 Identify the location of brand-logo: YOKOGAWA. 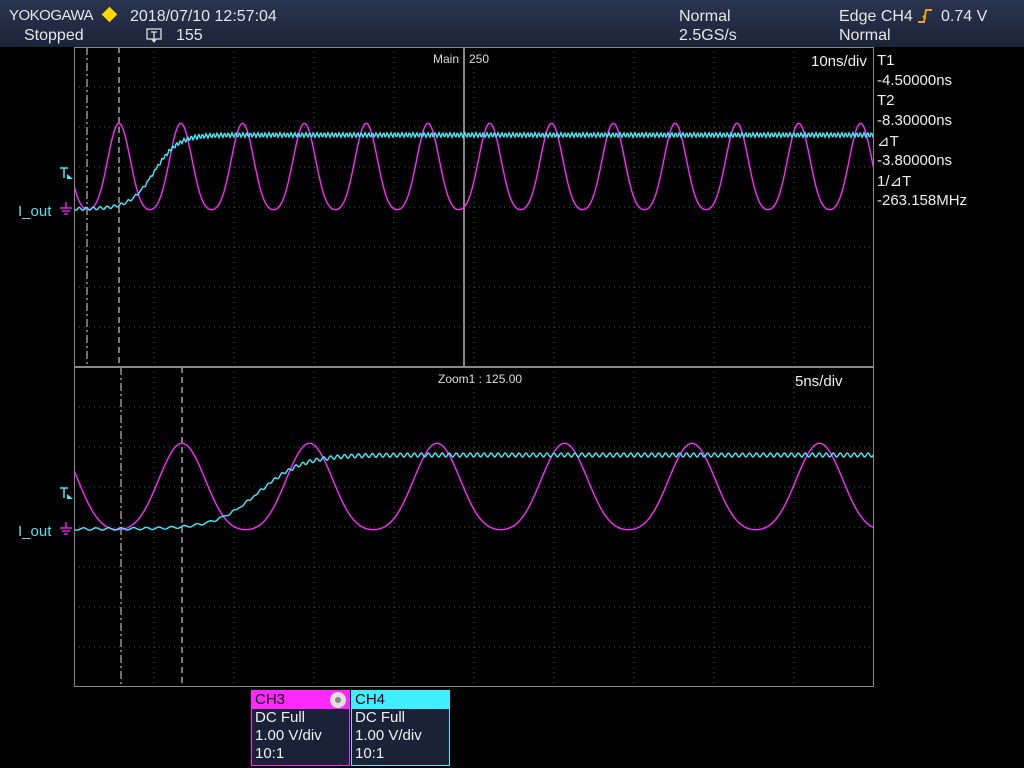
(51, 15).